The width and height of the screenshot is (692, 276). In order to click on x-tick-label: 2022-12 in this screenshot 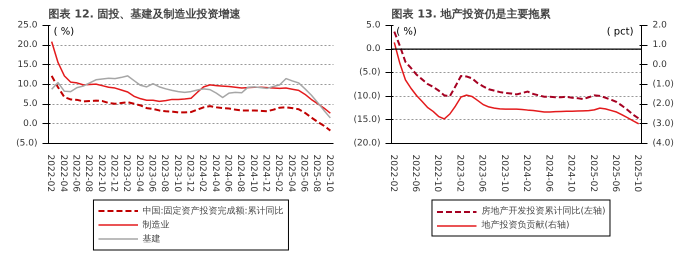, I will do `click(113, 173)`.